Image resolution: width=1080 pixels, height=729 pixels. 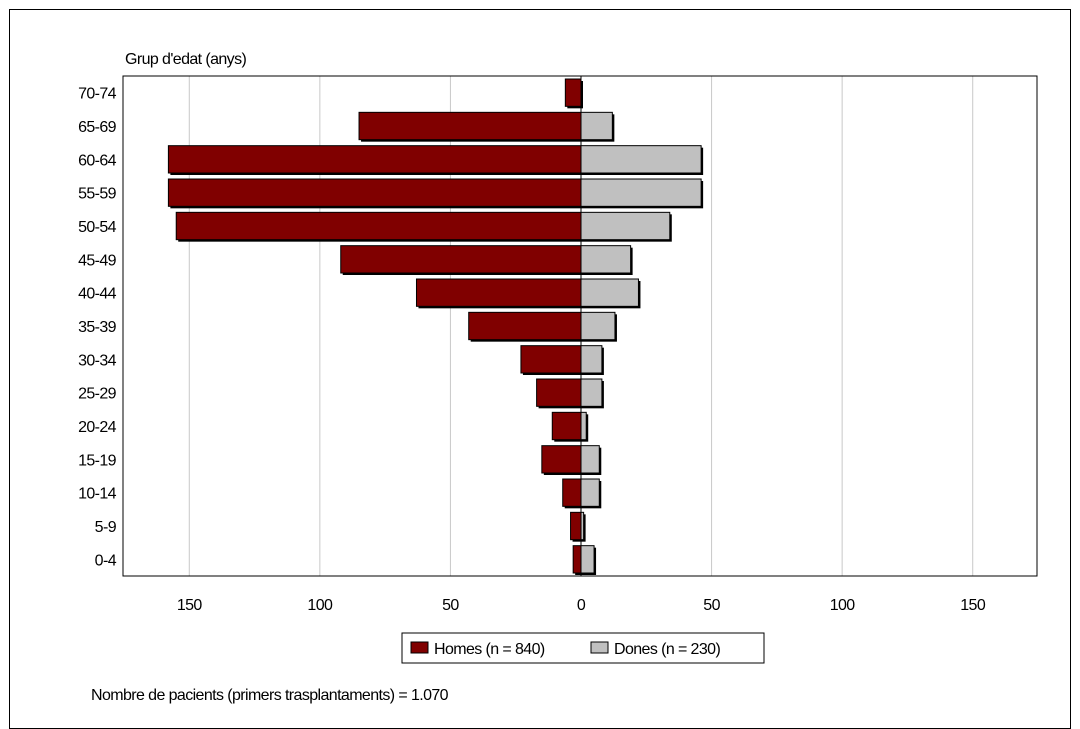 I want to click on y-tick-label: 50-54, so click(x=97, y=227).